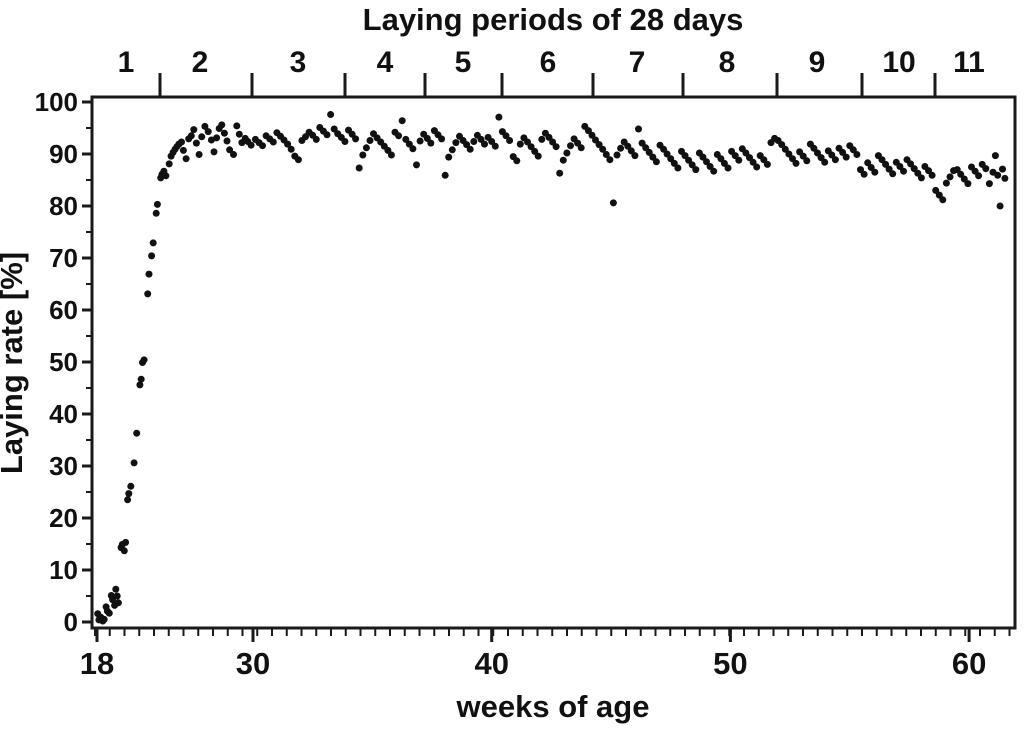 Image resolution: width=1024 pixels, height=736 pixels. I want to click on y-tick-label-100: 100, so click(56, 102).